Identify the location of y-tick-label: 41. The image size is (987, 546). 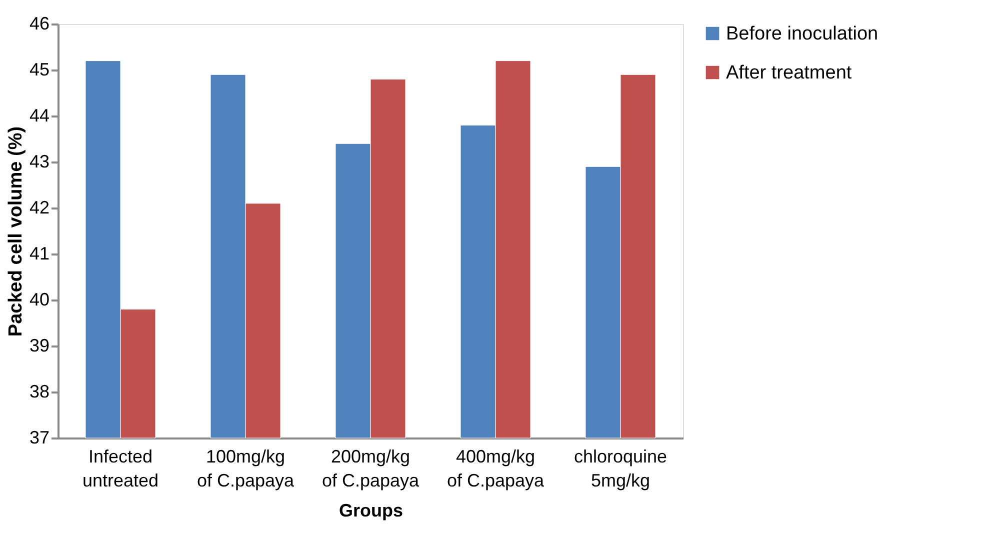
(39, 254).